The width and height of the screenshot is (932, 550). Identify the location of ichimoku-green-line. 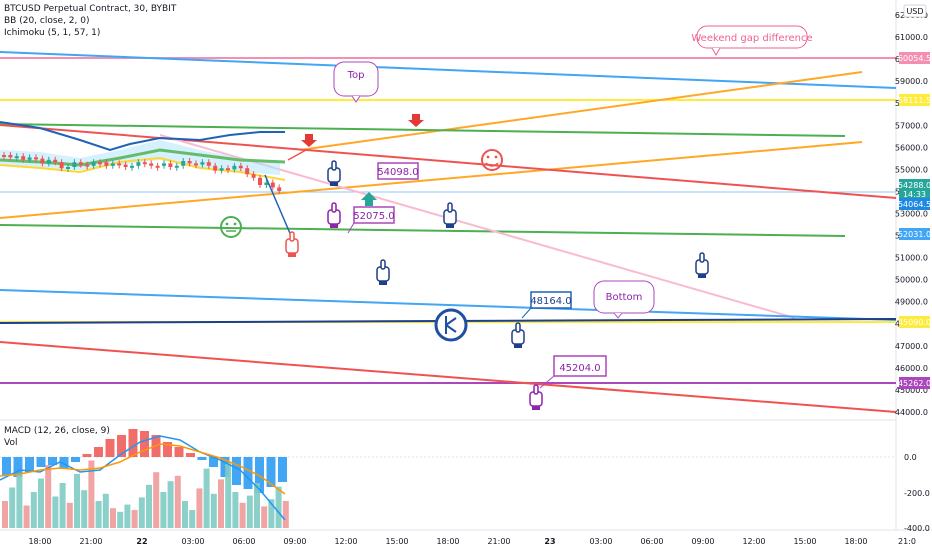
(143, 157).